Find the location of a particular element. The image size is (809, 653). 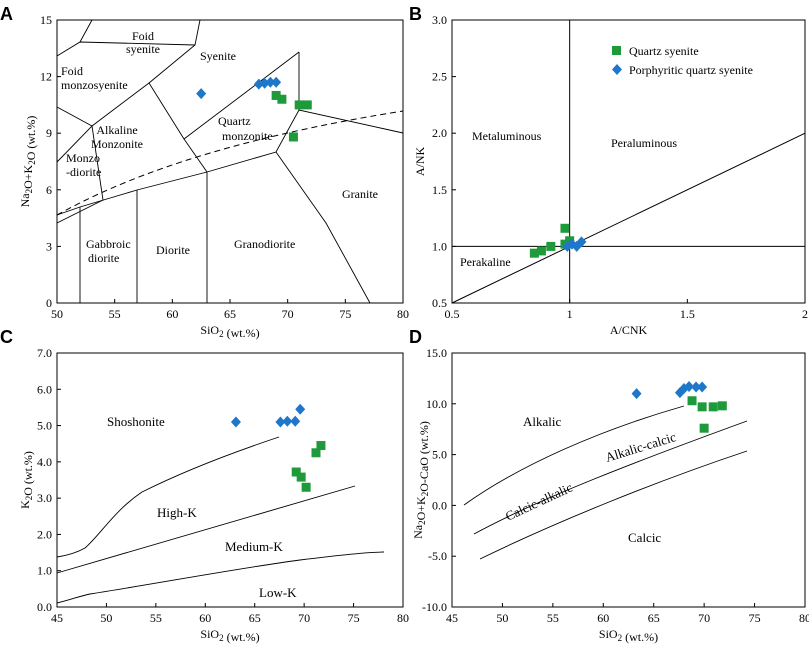

y-tick-label: 2.0 is located at coordinates (44, 534).